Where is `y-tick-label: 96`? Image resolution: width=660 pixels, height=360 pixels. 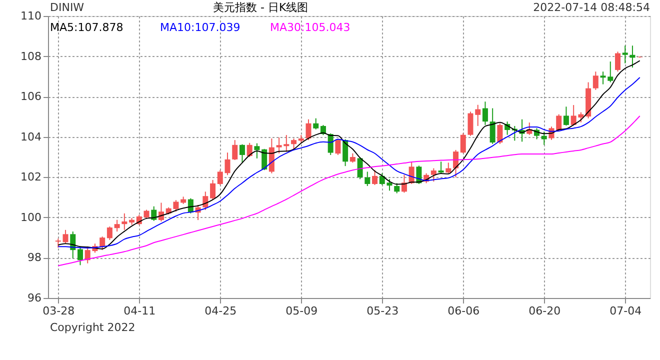 y-tick-label: 96 is located at coordinates (35, 298).